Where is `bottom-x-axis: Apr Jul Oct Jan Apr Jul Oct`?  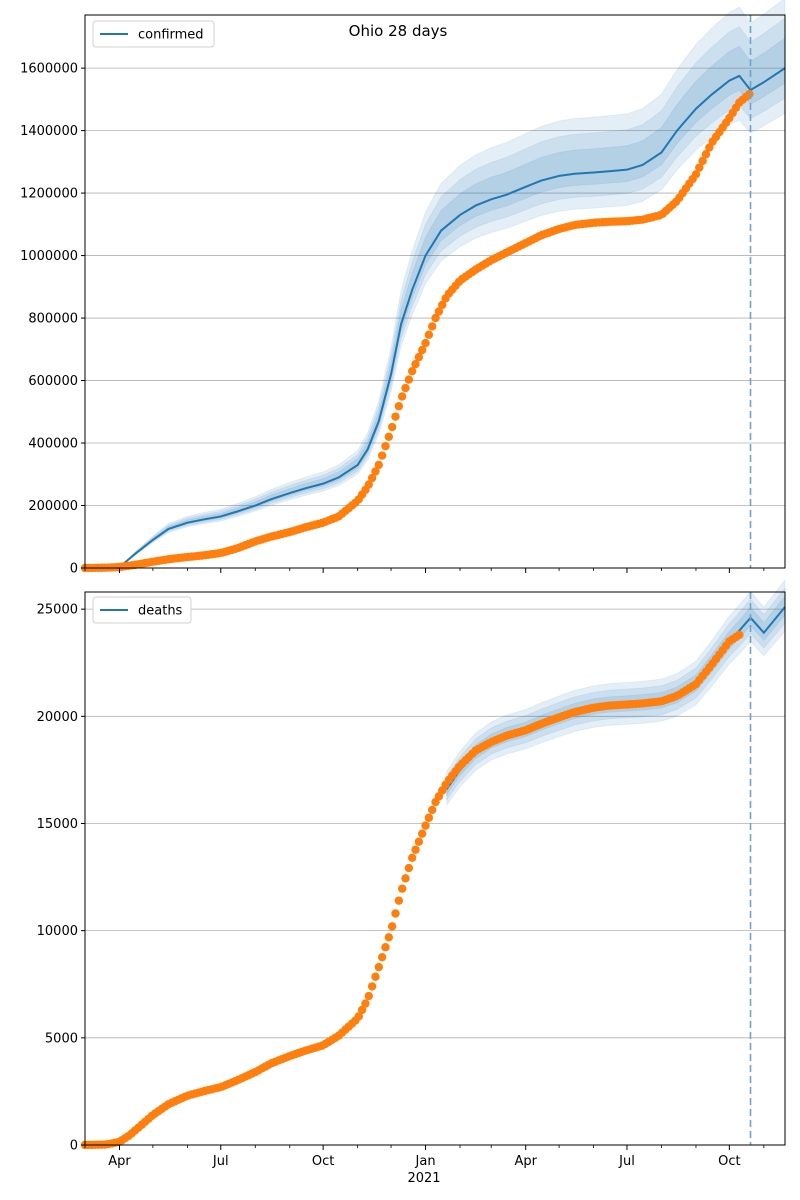 bottom-x-axis: Apr Jul Oct Jan Apr Jul Oct is located at coordinates (424, 1157).